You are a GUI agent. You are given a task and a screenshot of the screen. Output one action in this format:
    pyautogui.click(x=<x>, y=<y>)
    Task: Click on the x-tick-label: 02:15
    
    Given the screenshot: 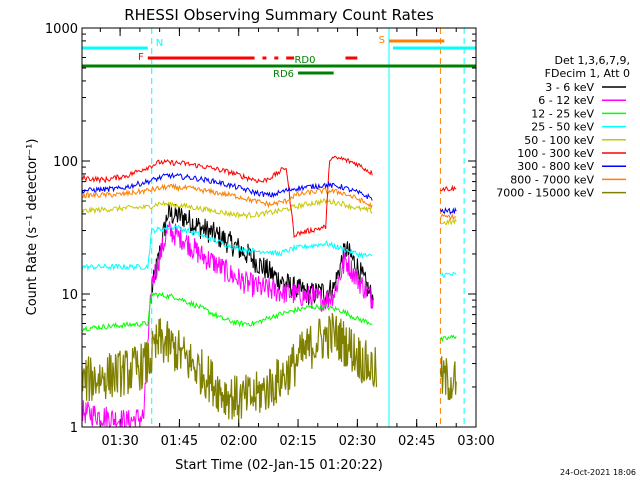 What is the action you would take?
    pyautogui.click(x=297, y=441)
    